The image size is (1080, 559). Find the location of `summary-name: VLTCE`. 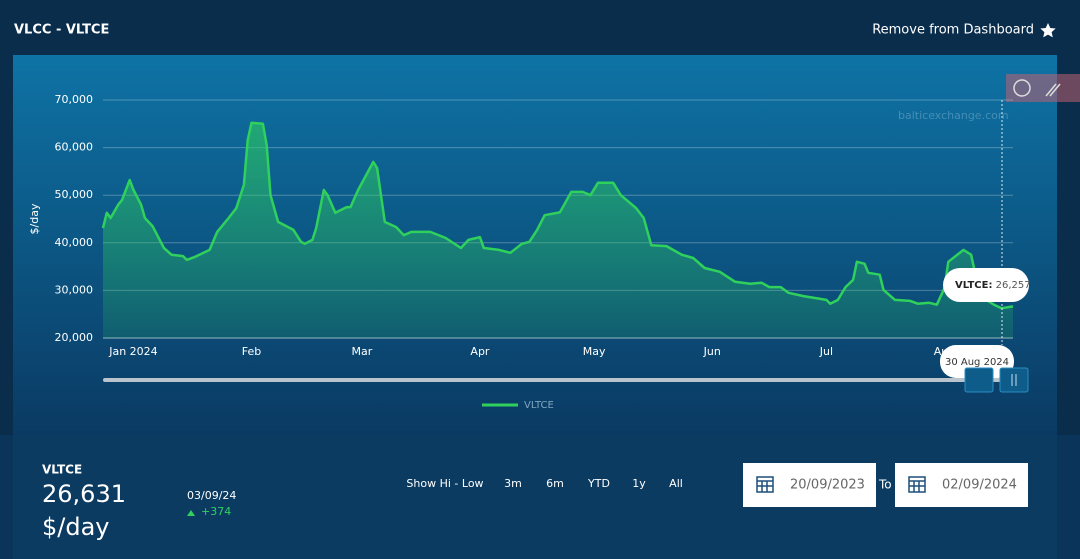

summary-name: VLTCE is located at coordinates (62, 470).